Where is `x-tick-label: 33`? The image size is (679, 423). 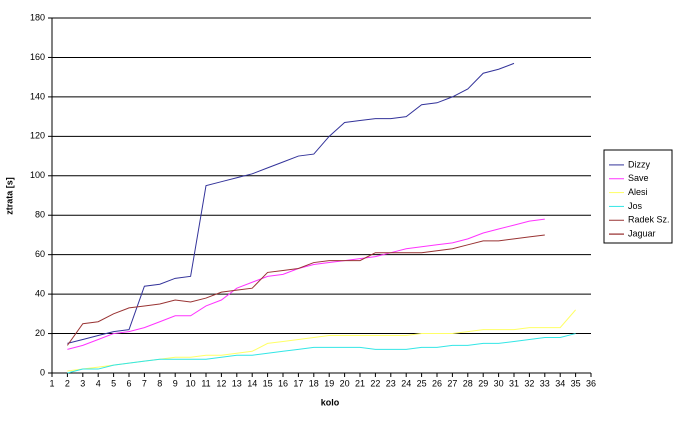 x-tick-label: 33 is located at coordinates (545, 383).